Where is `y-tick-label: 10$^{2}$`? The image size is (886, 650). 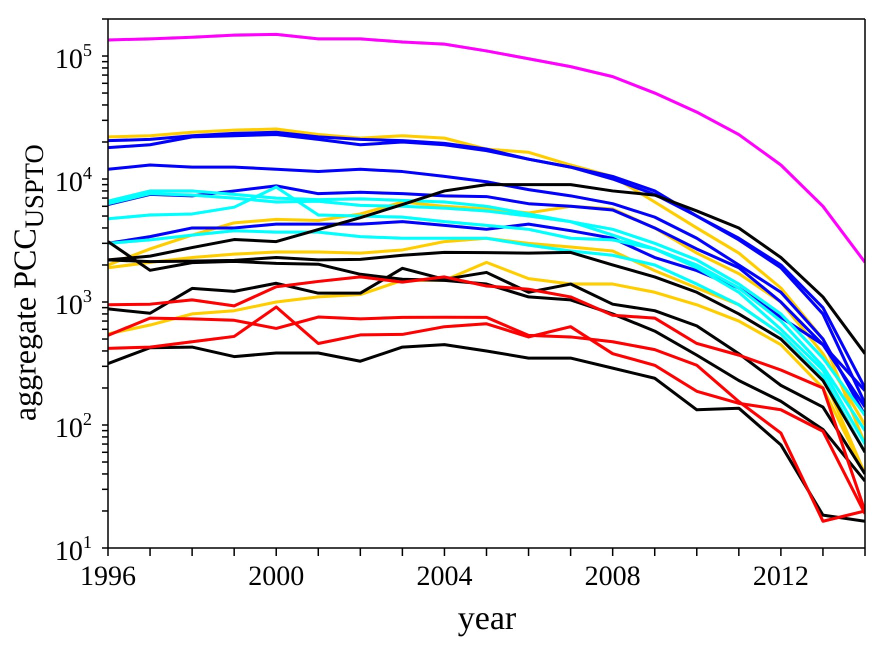
y-tick-label: 10$^{2}$ is located at coordinates (73, 426).